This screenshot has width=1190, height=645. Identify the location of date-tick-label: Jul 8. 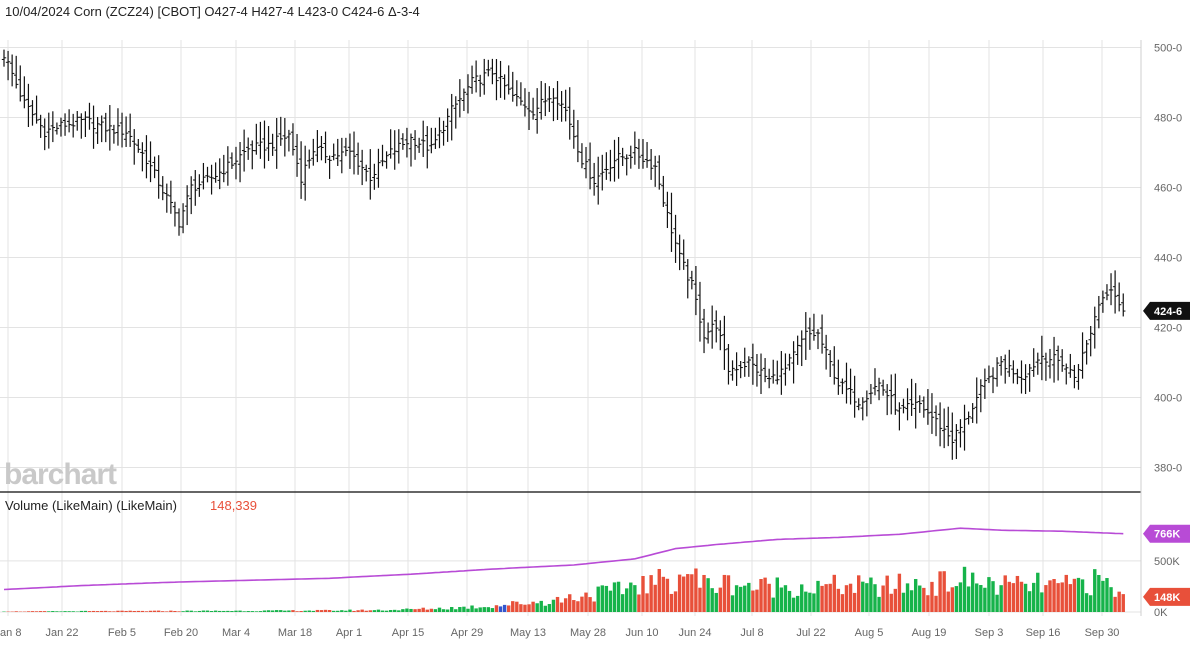
(751, 633).